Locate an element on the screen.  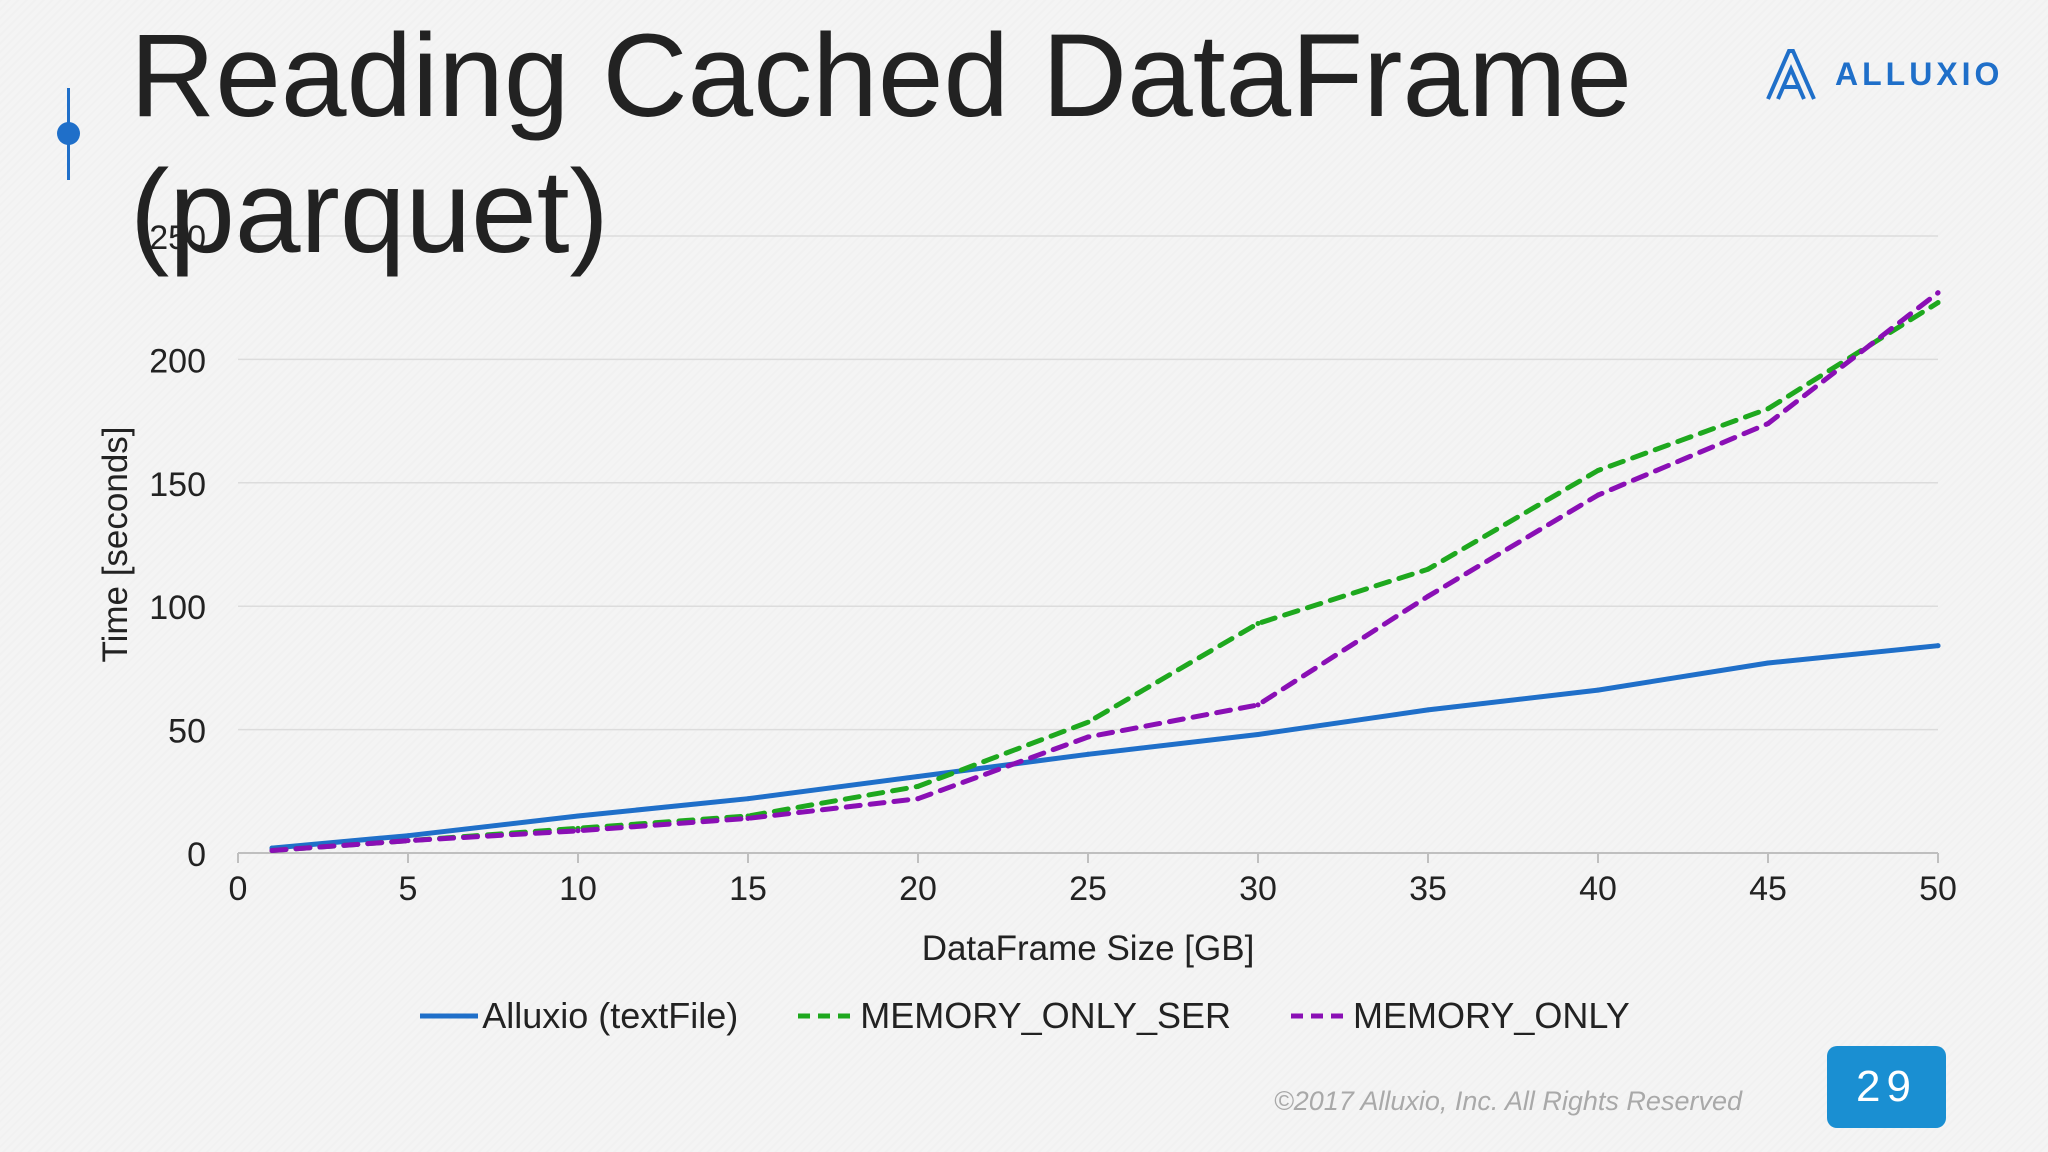
x-tick-label: 30 is located at coordinates (1258, 889).